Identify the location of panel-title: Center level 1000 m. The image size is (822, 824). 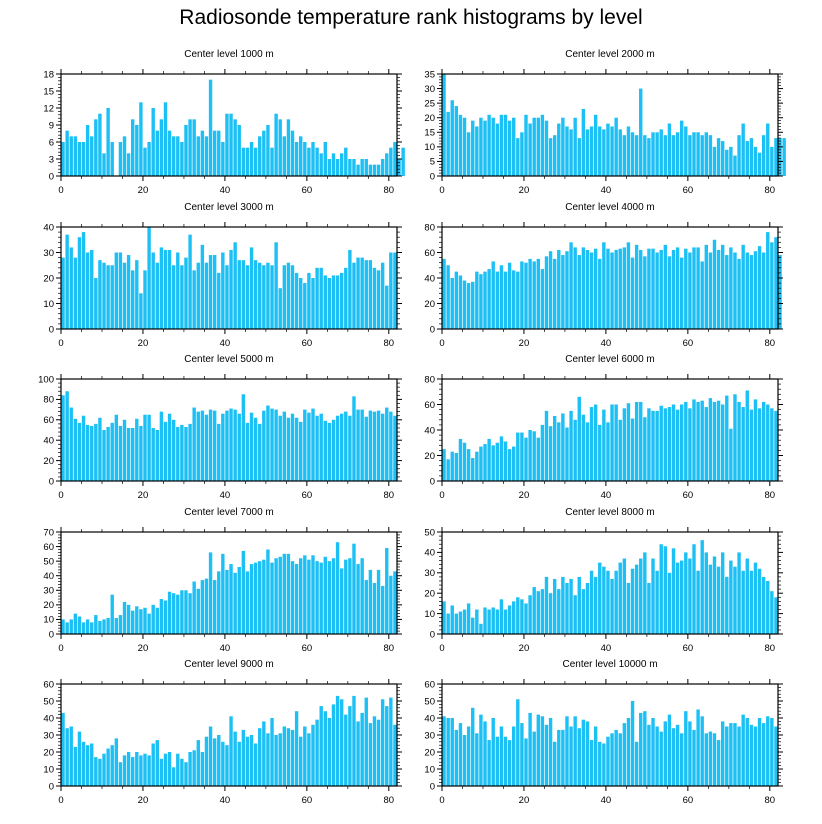
(229, 54).